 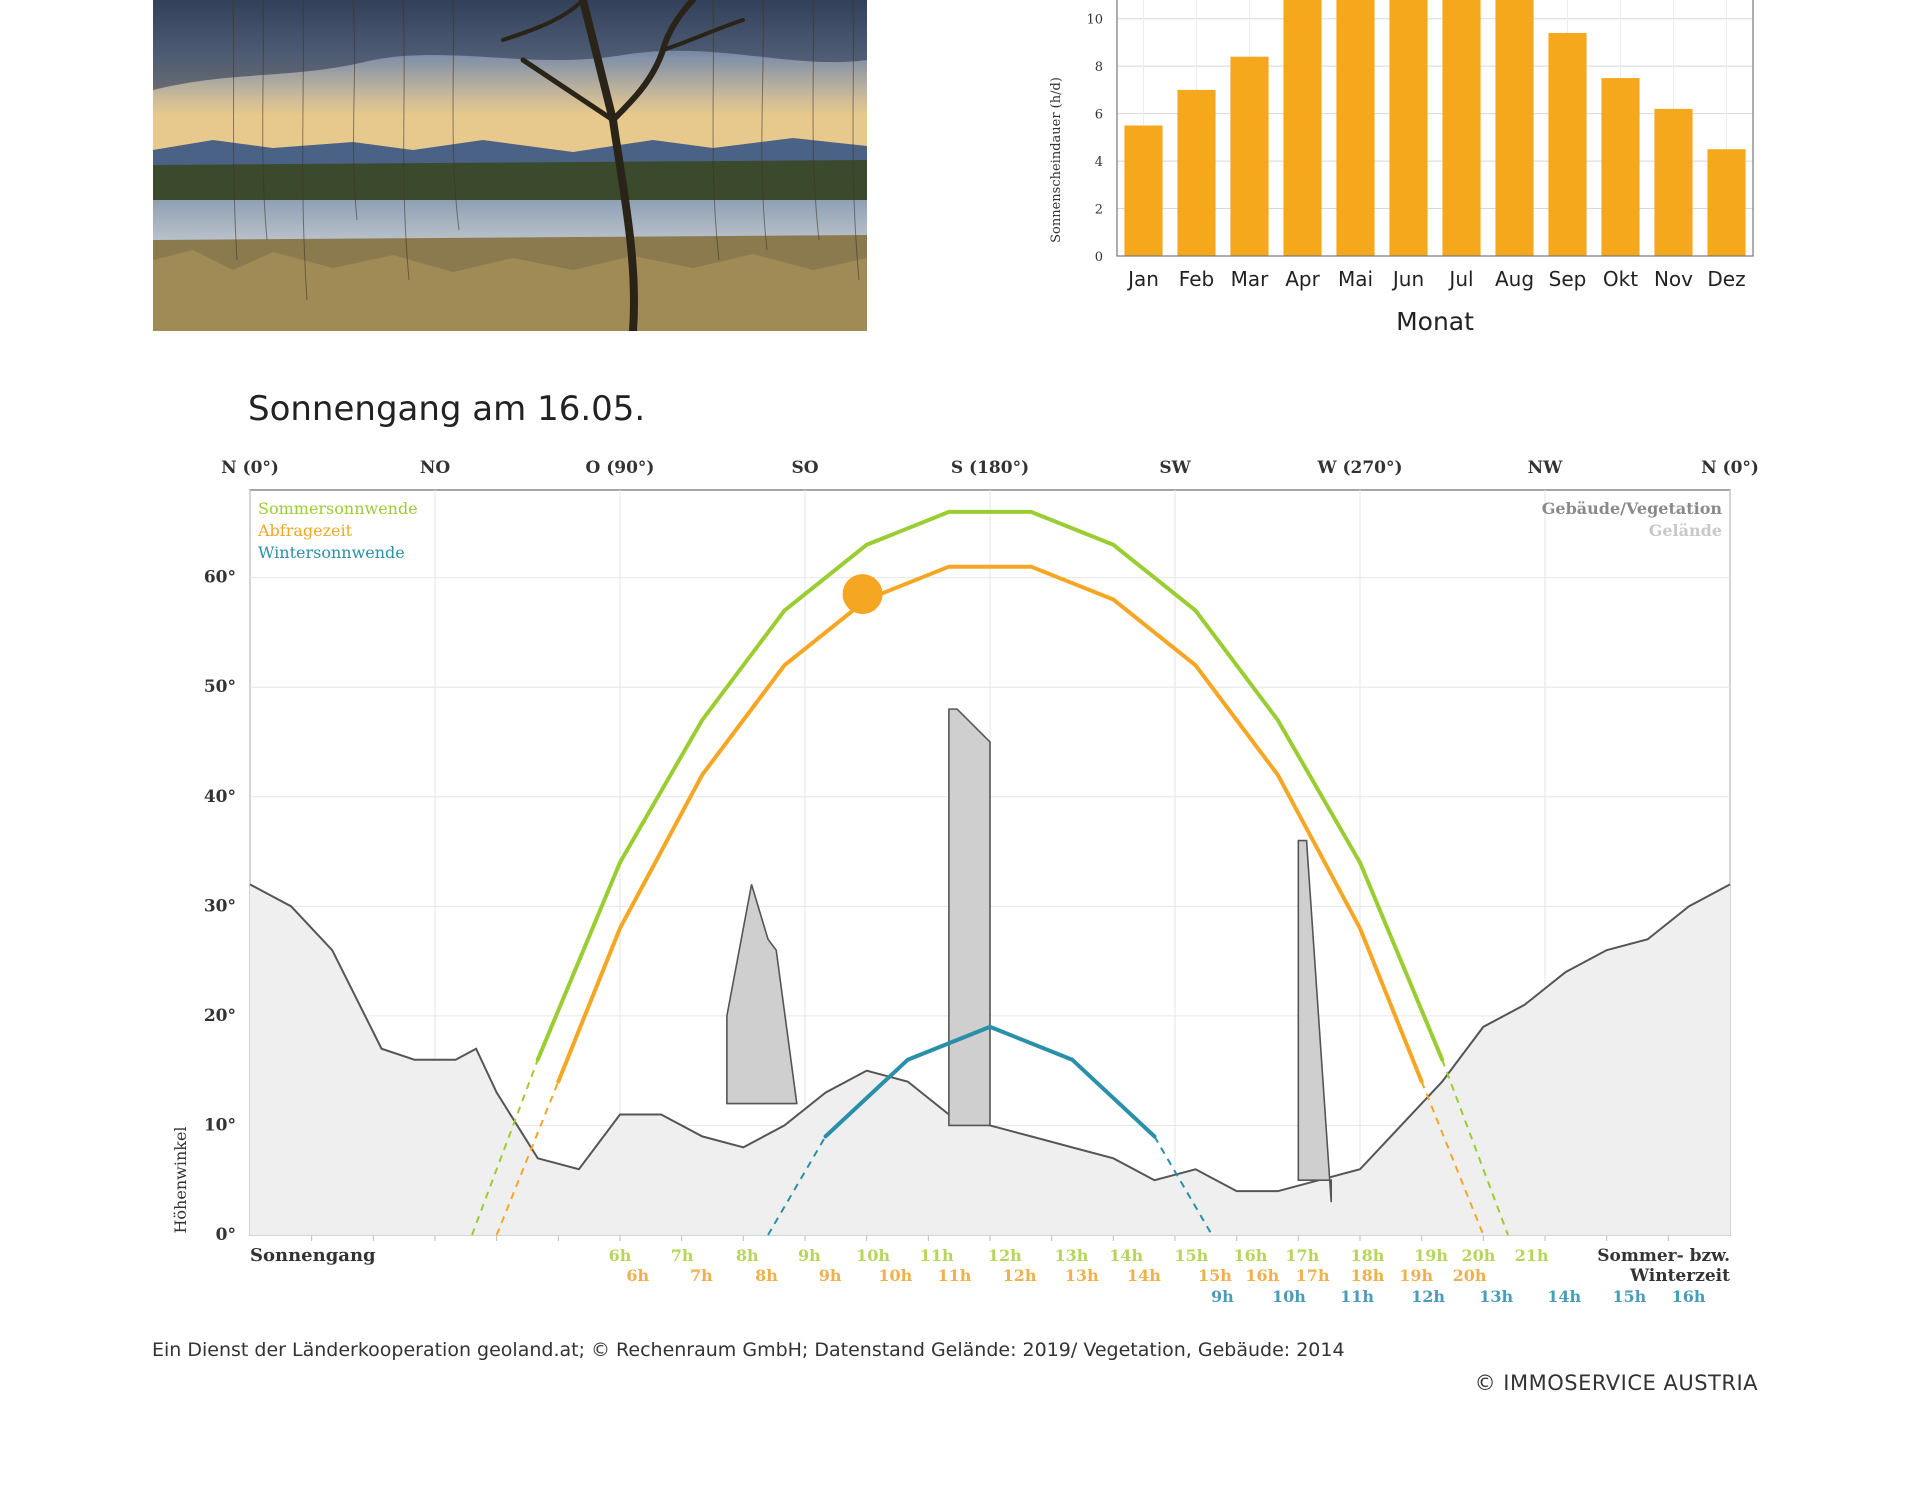 What do you see at coordinates (1196, 279) in the screenshot?
I see `bar-x-tick-label: Feb` at bounding box center [1196, 279].